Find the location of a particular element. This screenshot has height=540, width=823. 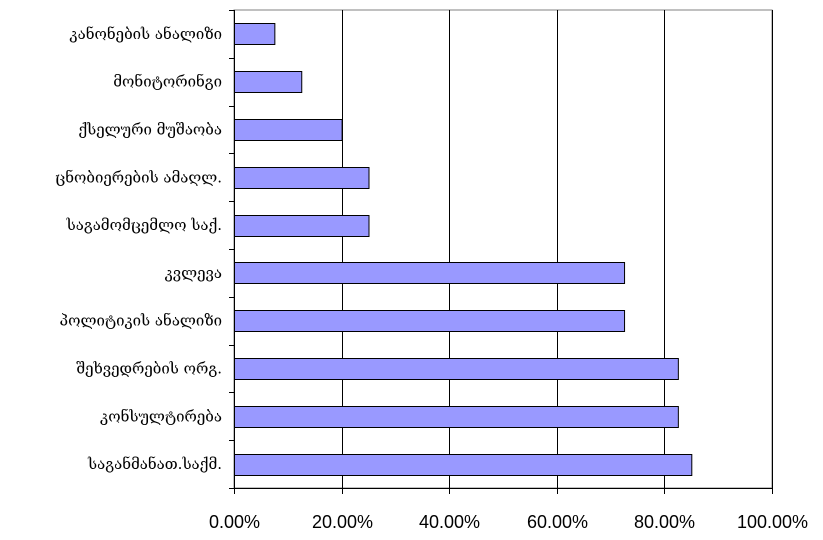

x-tick-label: 20.00% is located at coordinates (342, 522).